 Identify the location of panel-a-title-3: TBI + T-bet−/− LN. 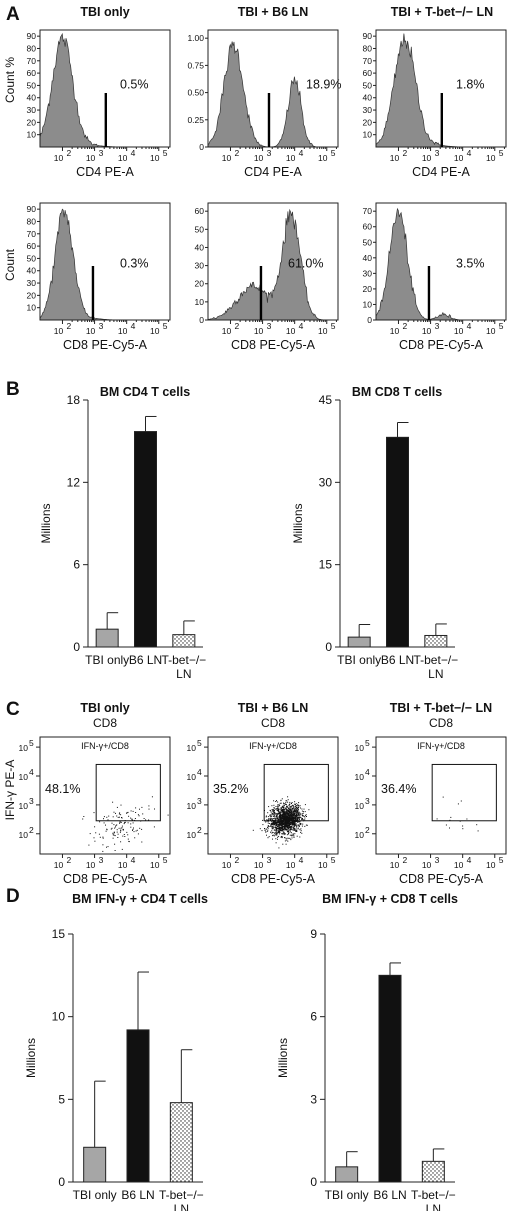
(442, 12).